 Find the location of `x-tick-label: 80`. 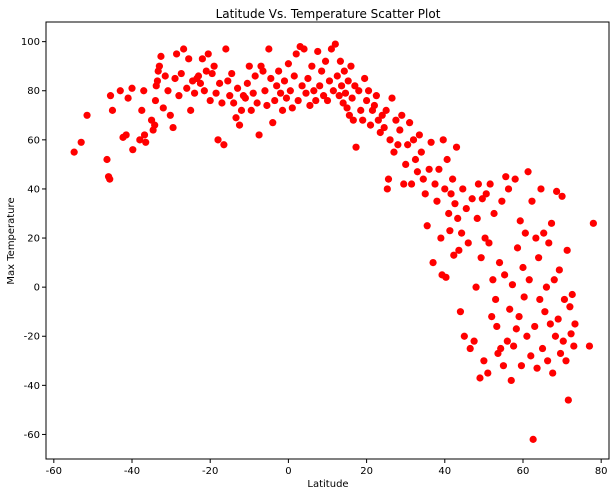

x-tick-label: 80 is located at coordinates (601, 471).